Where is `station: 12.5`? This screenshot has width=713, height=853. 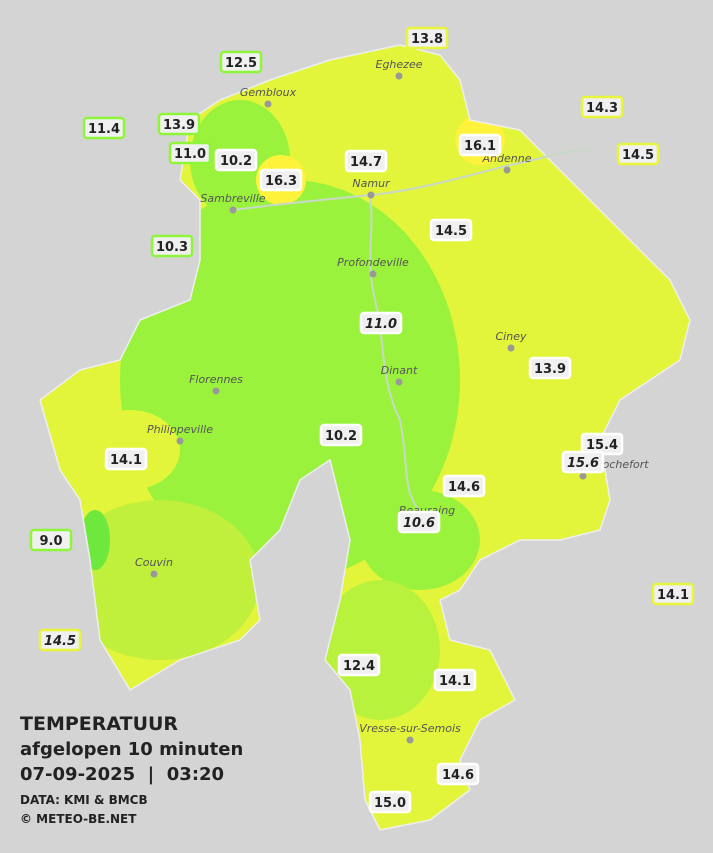 station: 12.5 is located at coordinates (241, 62).